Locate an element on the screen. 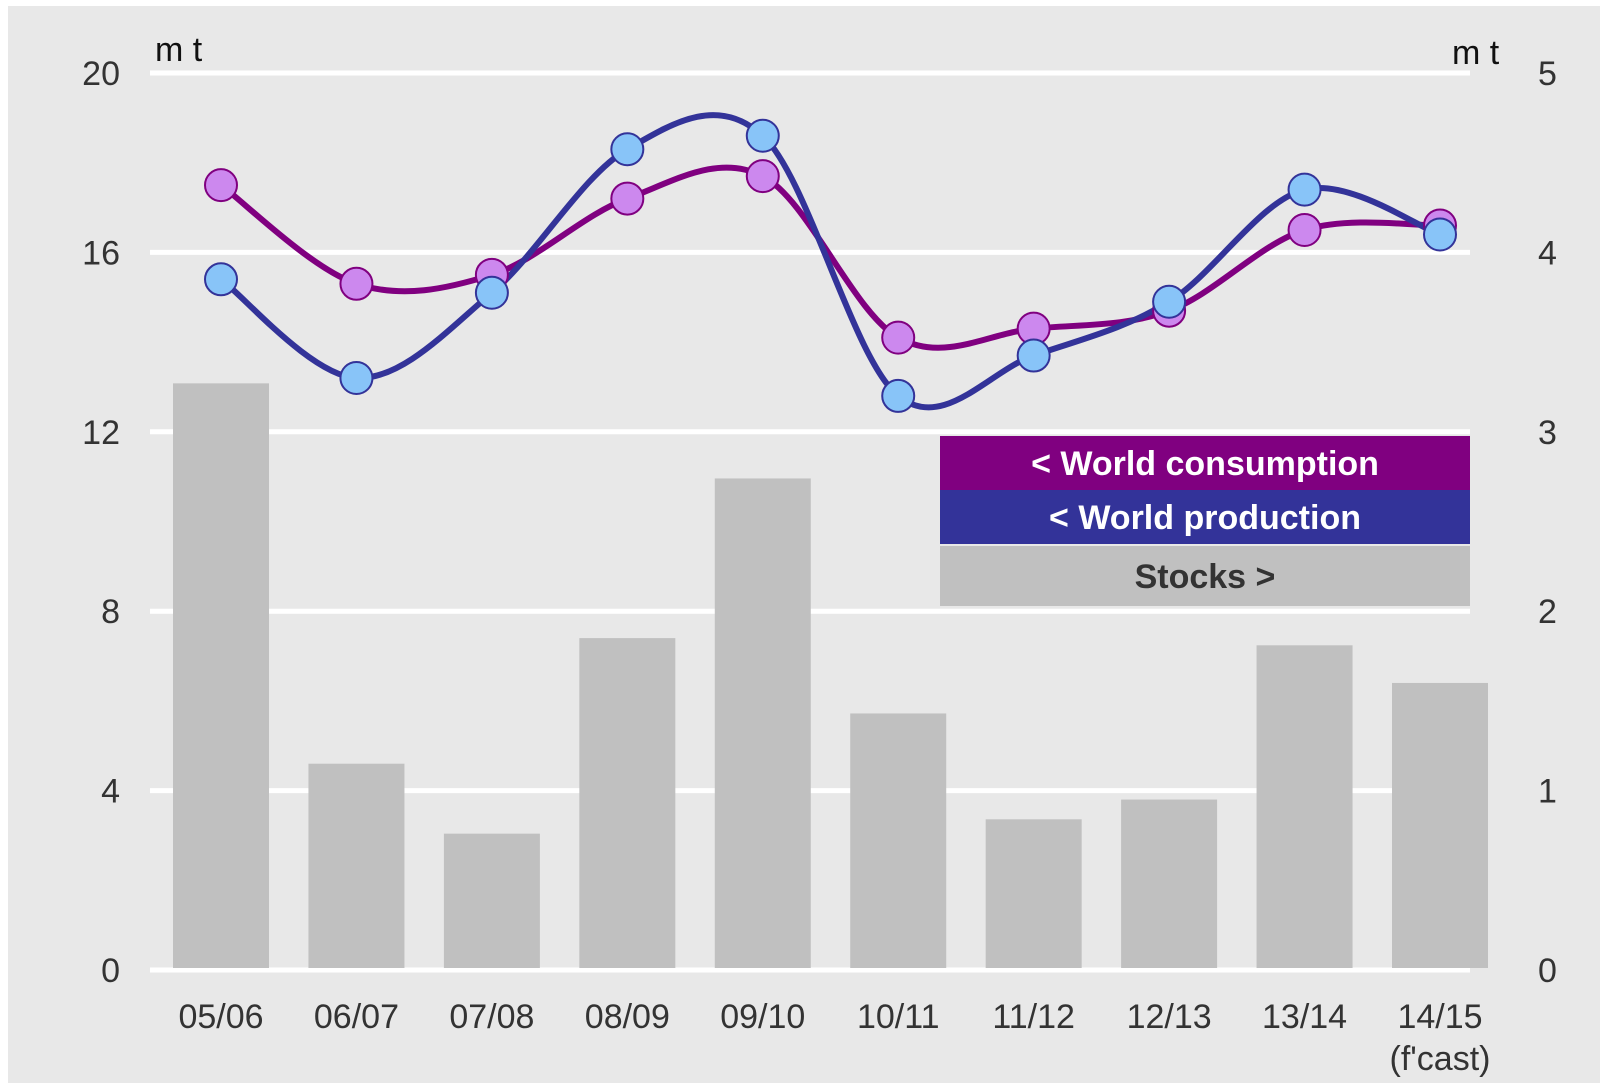 The height and width of the screenshot is (1088, 1608). legend-label: < World production is located at coordinates (1205, 518).